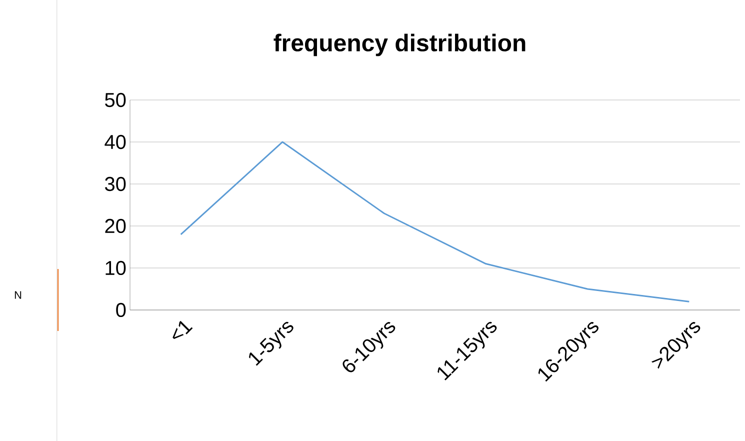 The image size is (745, 441). Describe the element at coordinates (400, 45) in the screenshot. I see `chart-title: frequency distribution` at that location.